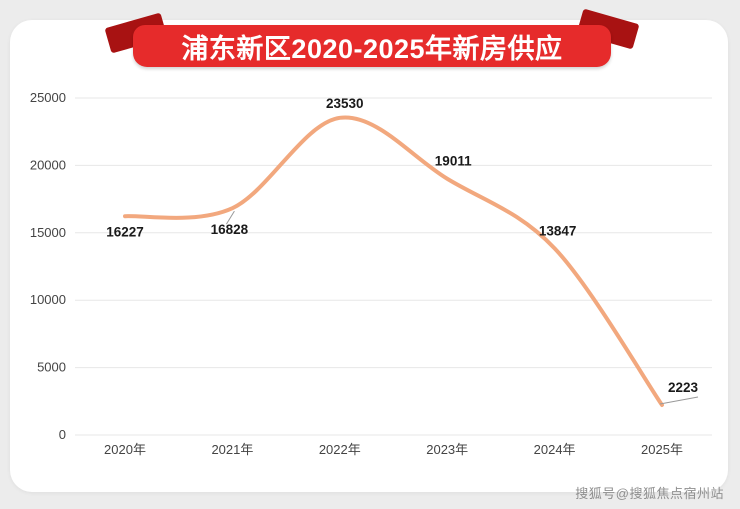  I want to click on x-axis-label: 2024年, so click(555, 449).